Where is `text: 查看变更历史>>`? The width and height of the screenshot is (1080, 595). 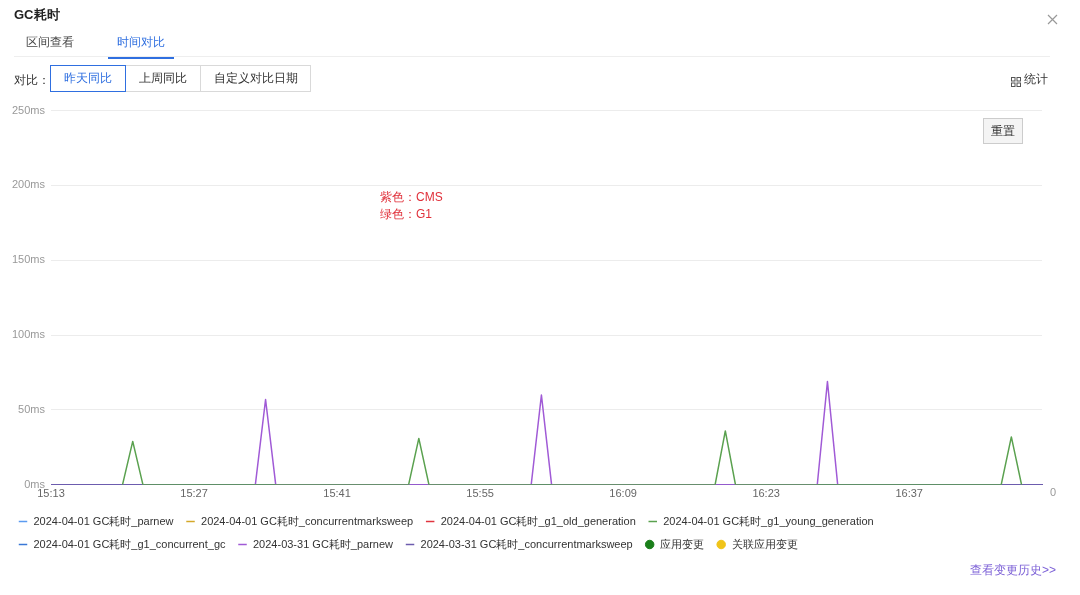
text: 查看变更历史>> is located at coordinates (1013, 570).